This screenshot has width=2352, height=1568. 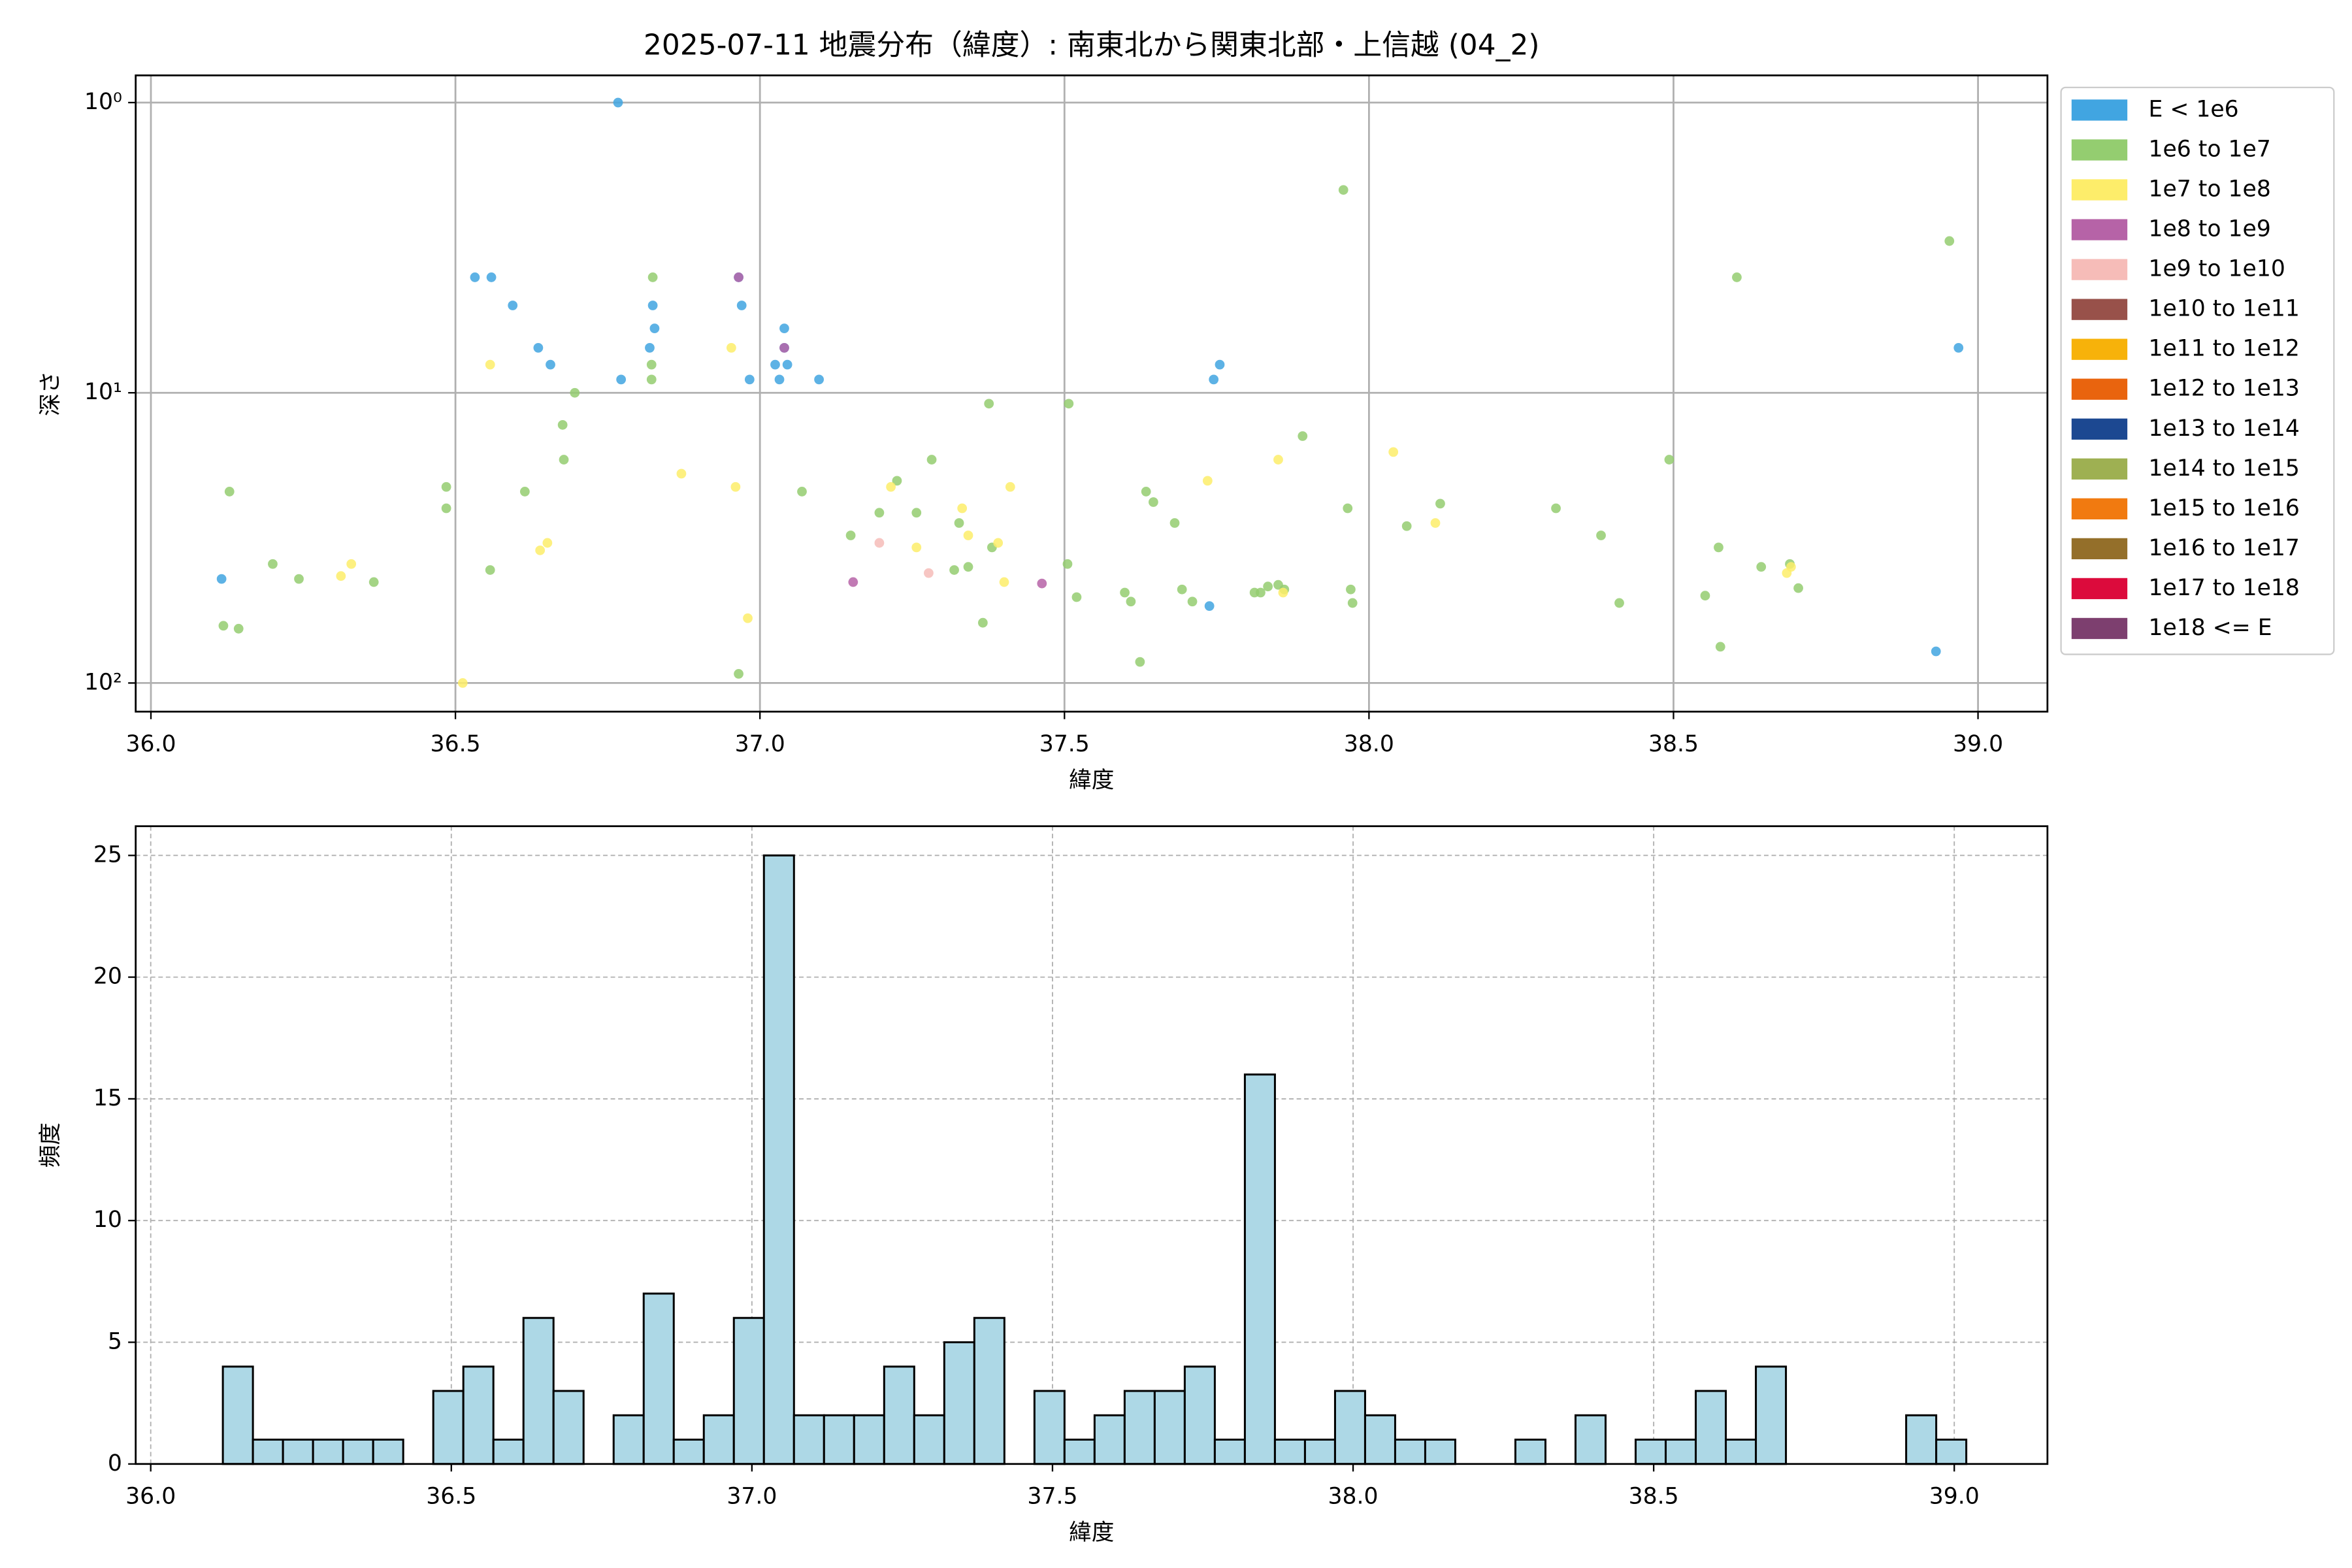 I want to click on legend-label: 1e7 to 1e8, so click(x=2209, y=189).